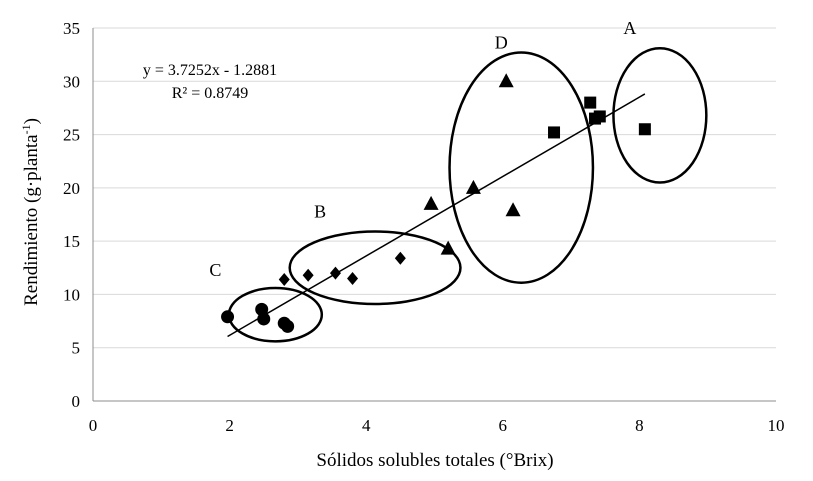  I want to click on y-tick-label: 0, so click(76, 401).